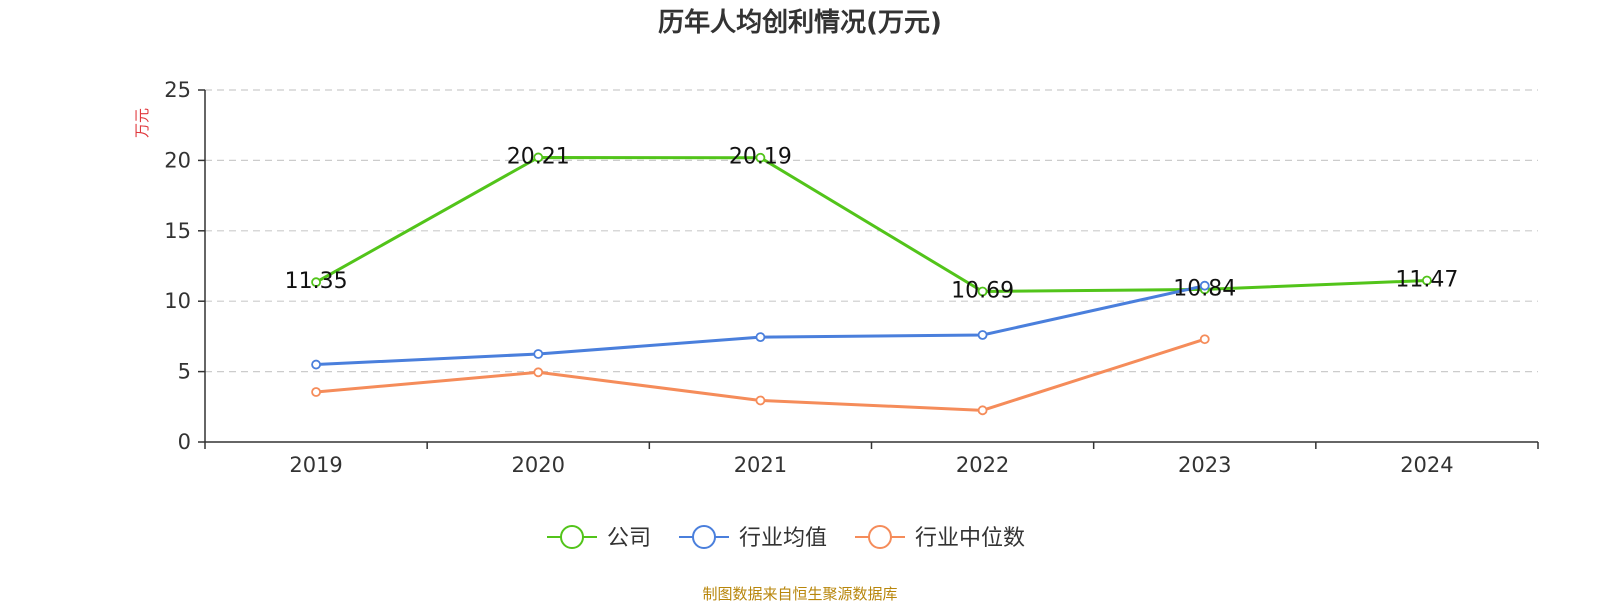  What do you see at coordinates (761, 325) in the screenshot?
I see `series-line` at bounding box center [761, 325].